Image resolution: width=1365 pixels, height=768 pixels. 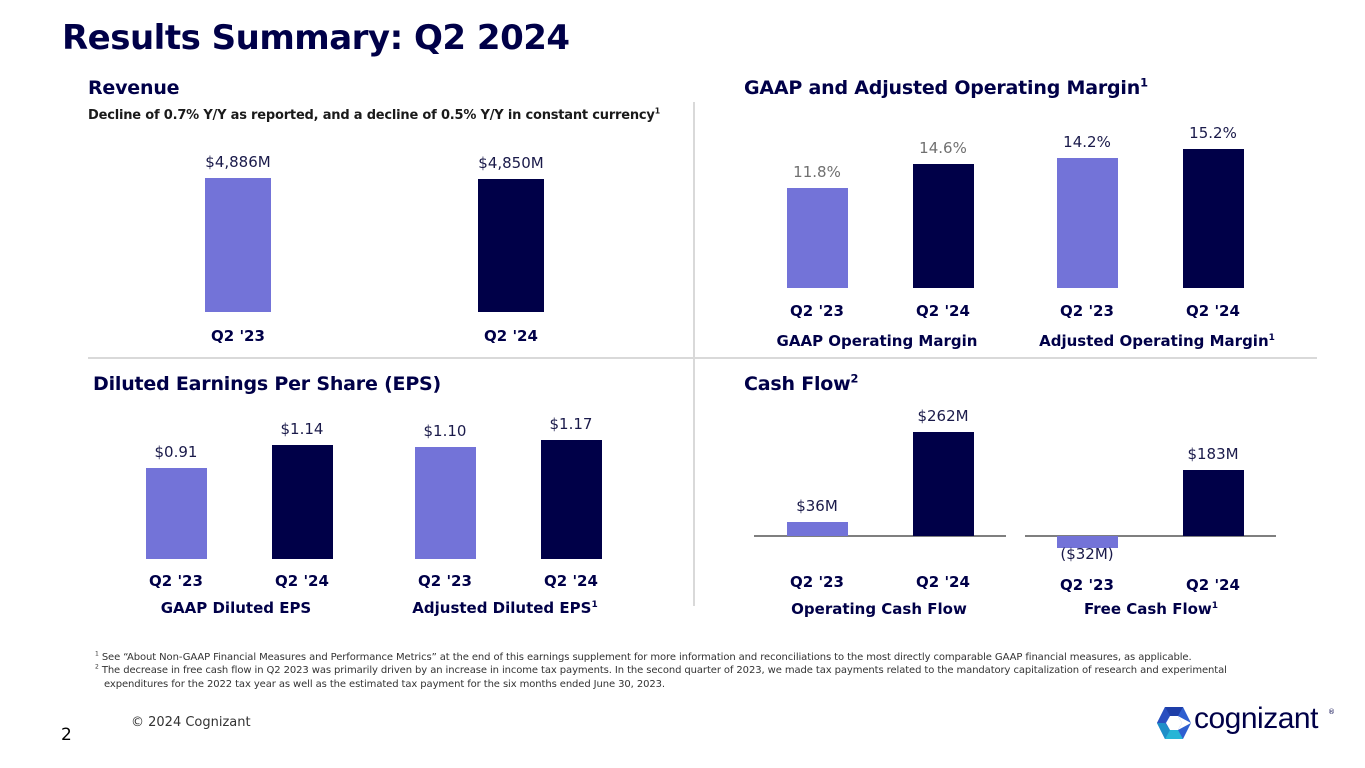 I want to click on operating-cash-flow-group-label: Operating Cash Flow, so click(x=879, y=609).